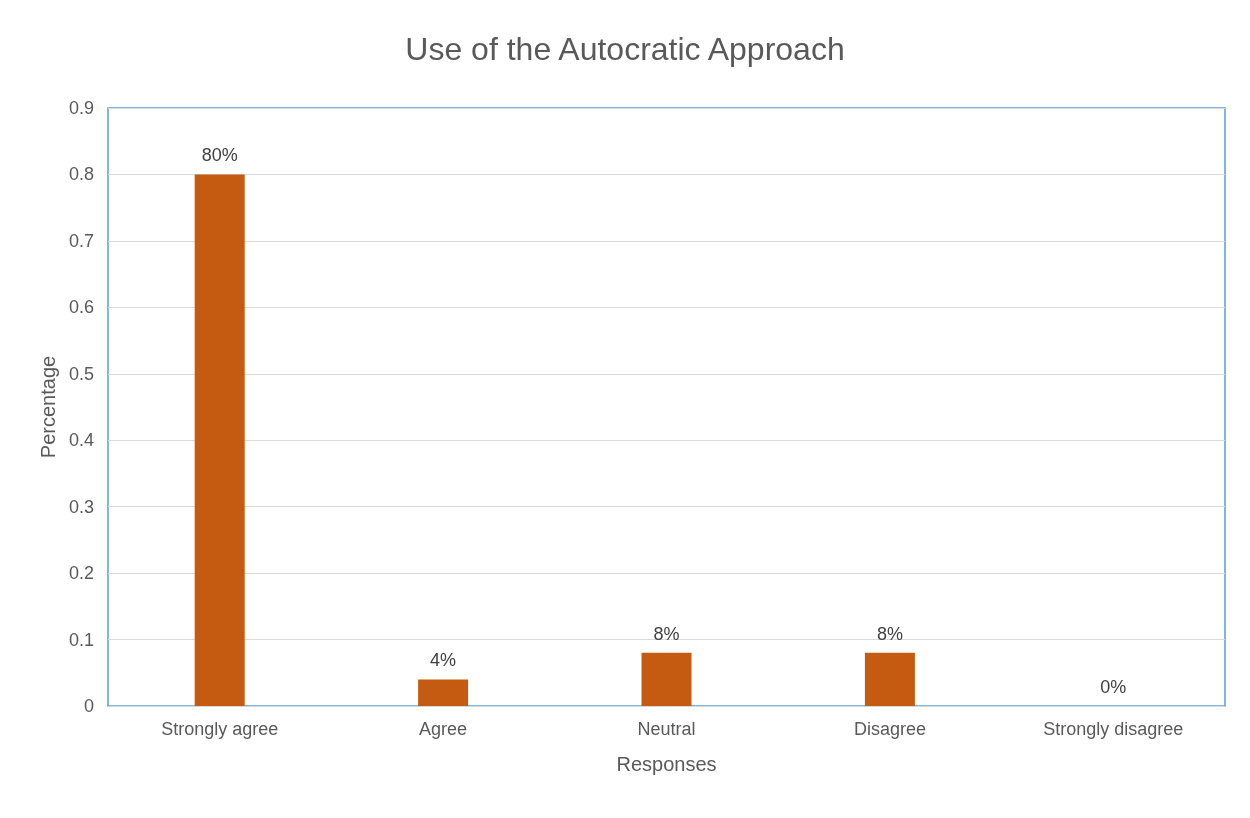 This screenshot has height=818, width=1250. What do you see at coordinates (219, 155) in the screenshot?
I see `data-label: 80%` at bounding box center [219, 155].